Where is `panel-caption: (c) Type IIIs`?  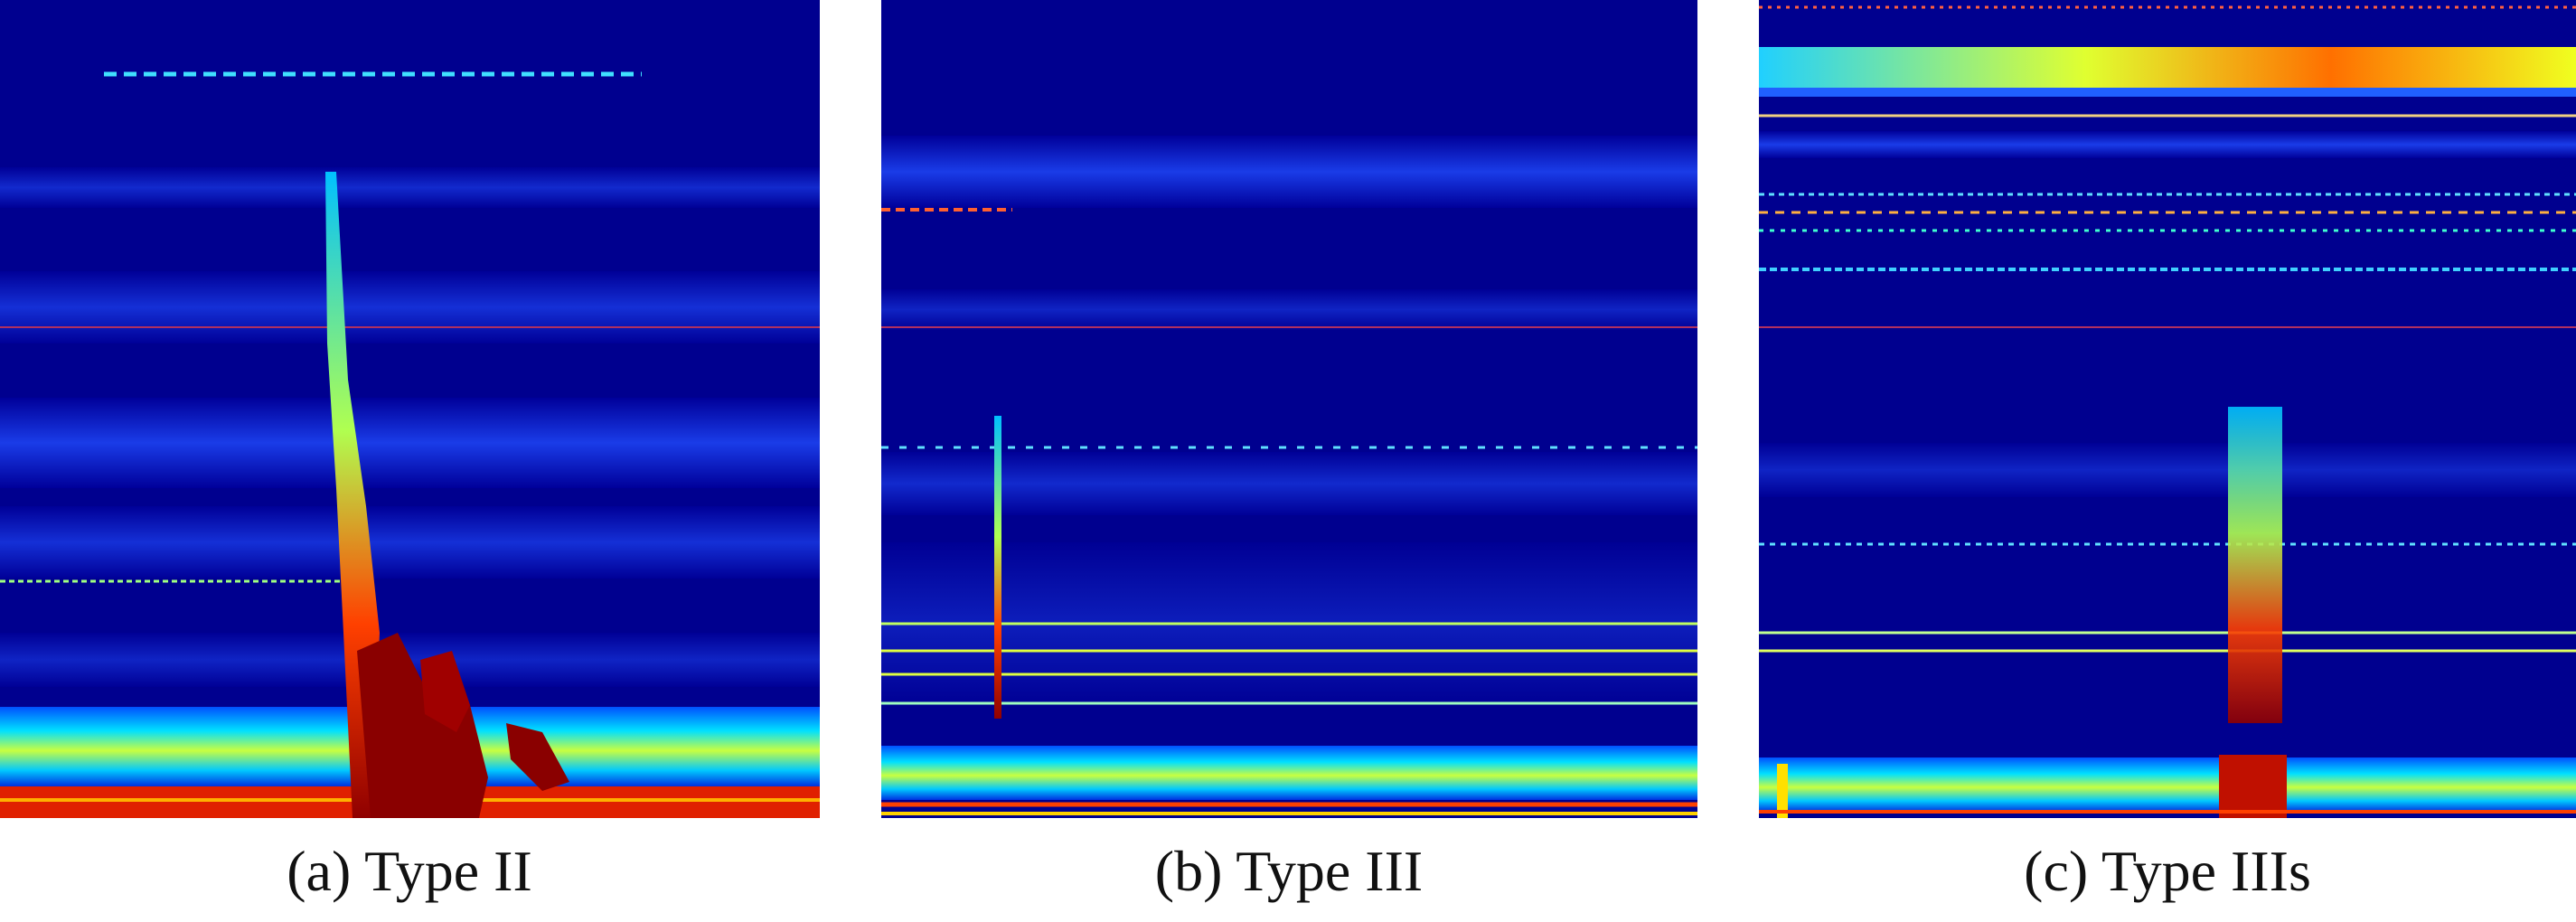
panel-caption: (c) Type IIIs is located at coordinates (2167, 871).